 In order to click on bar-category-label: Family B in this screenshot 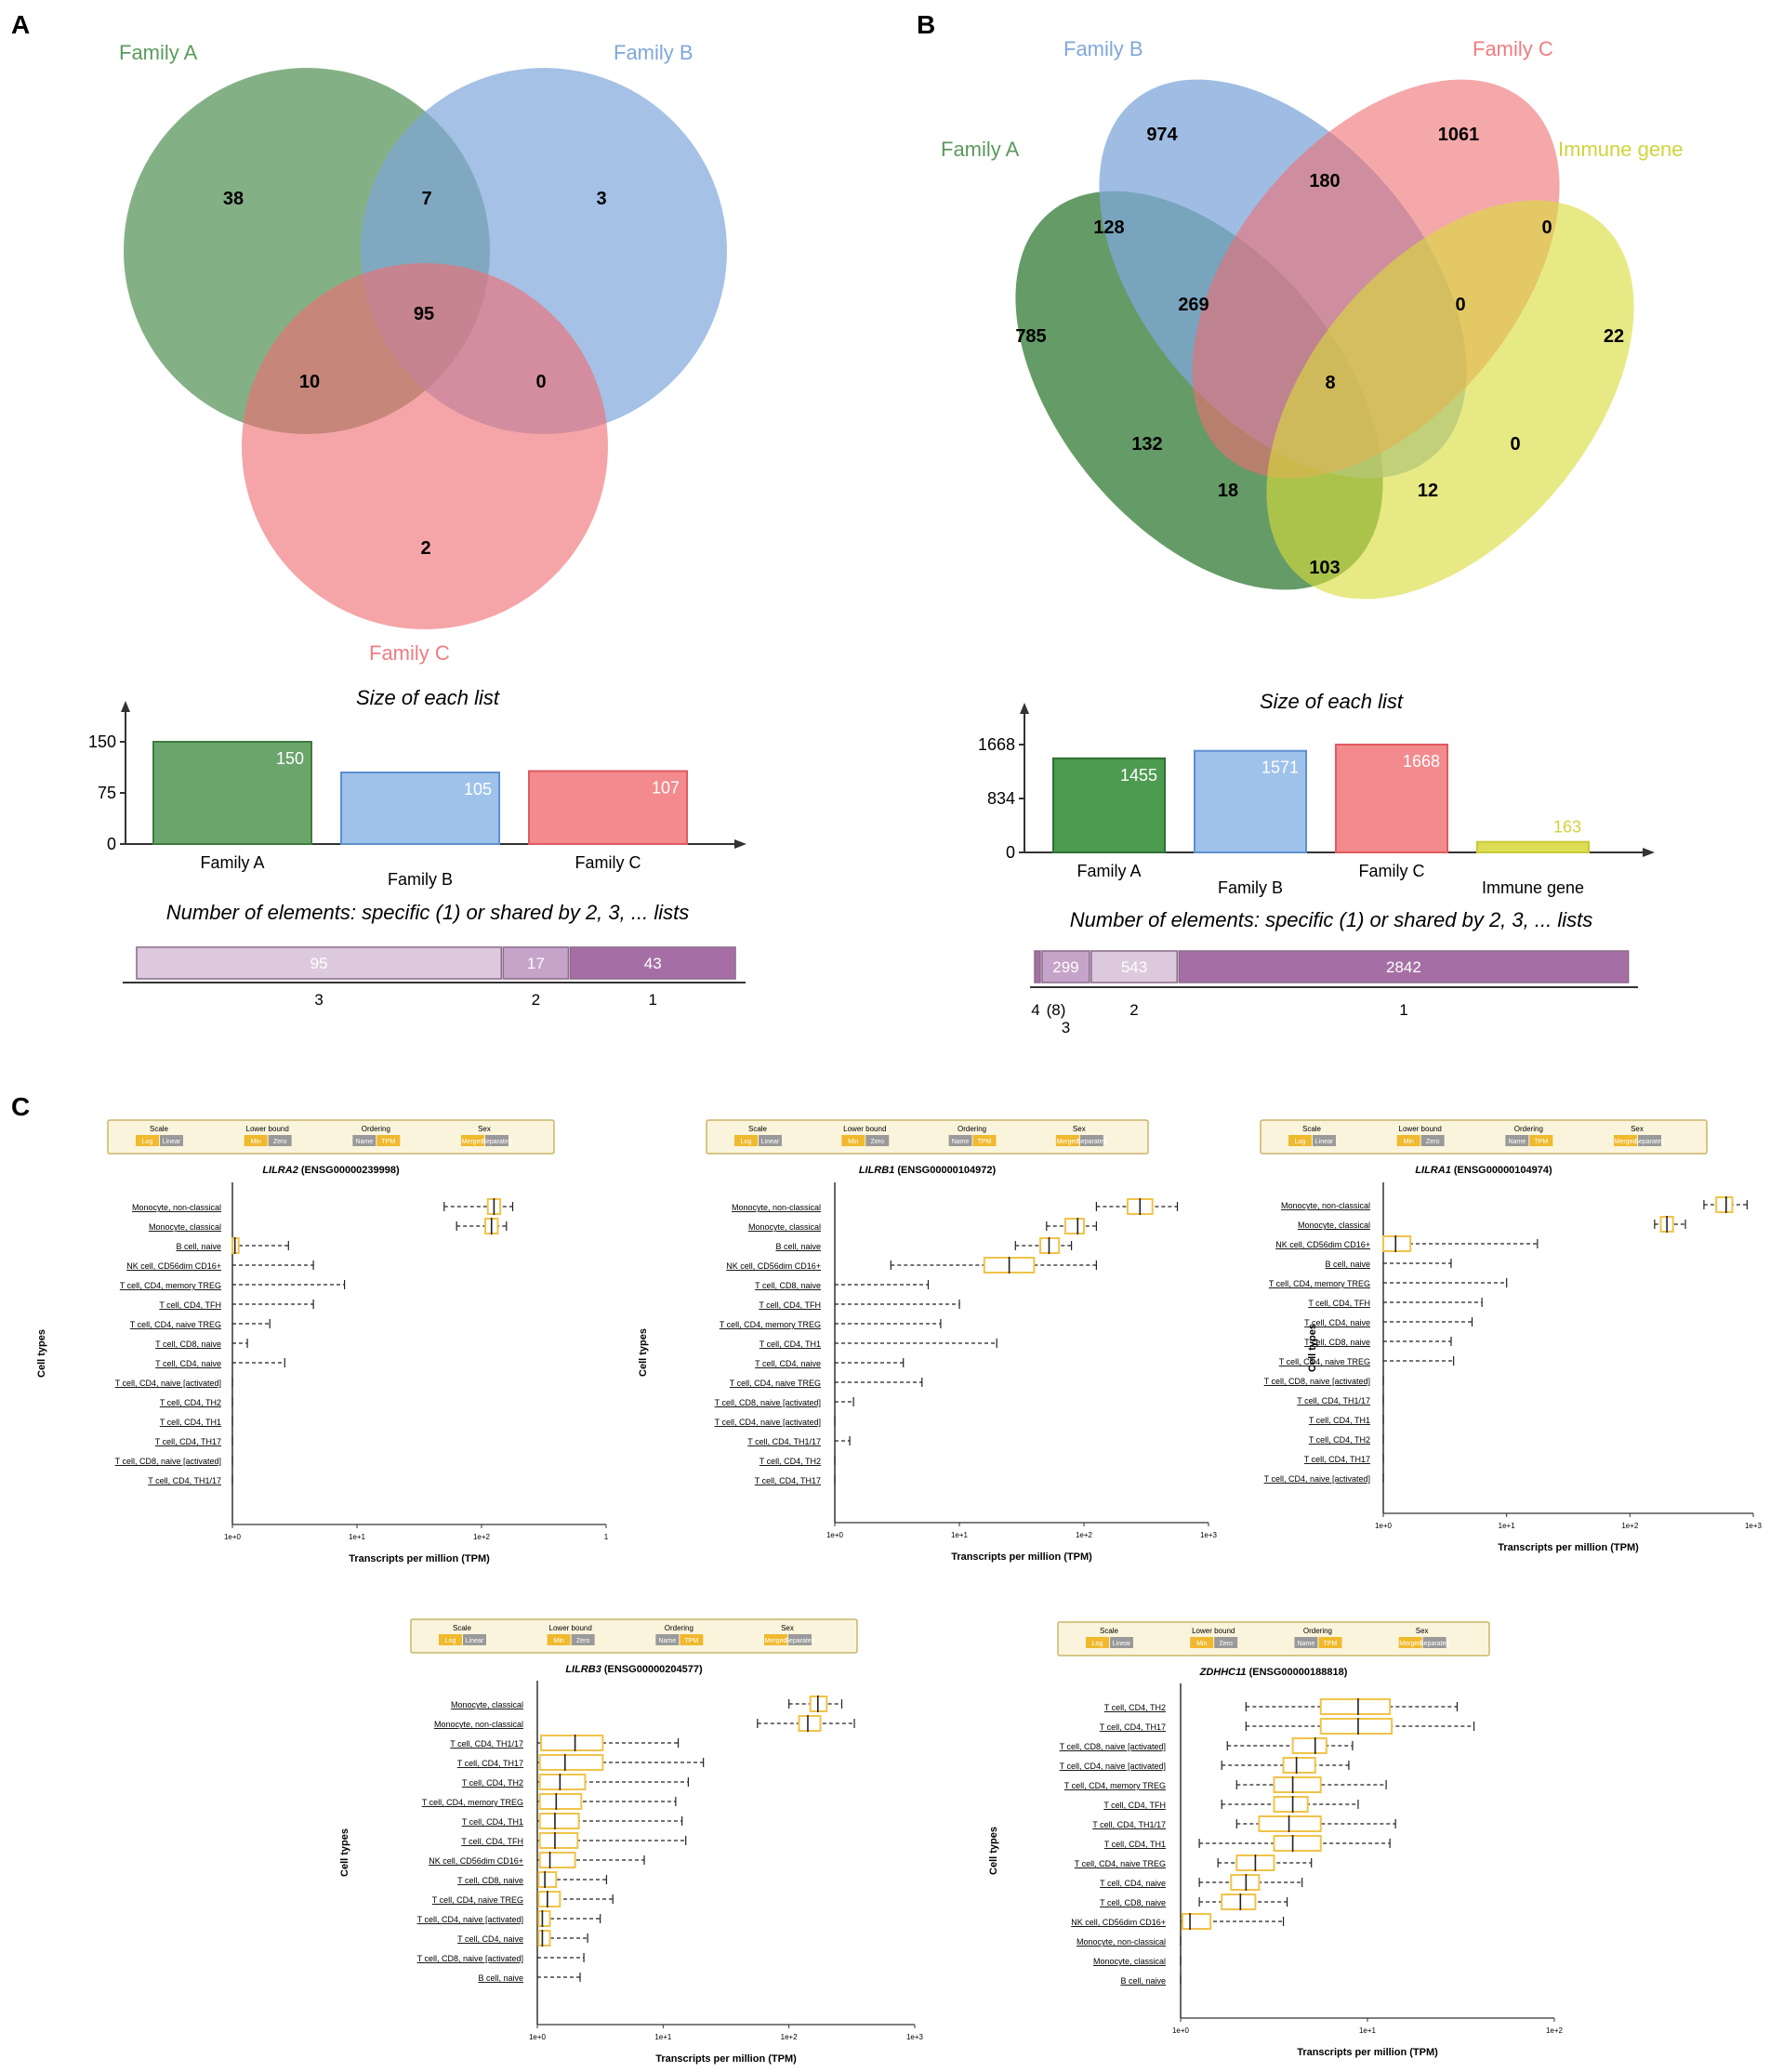, I will do `click(420, 879)`.